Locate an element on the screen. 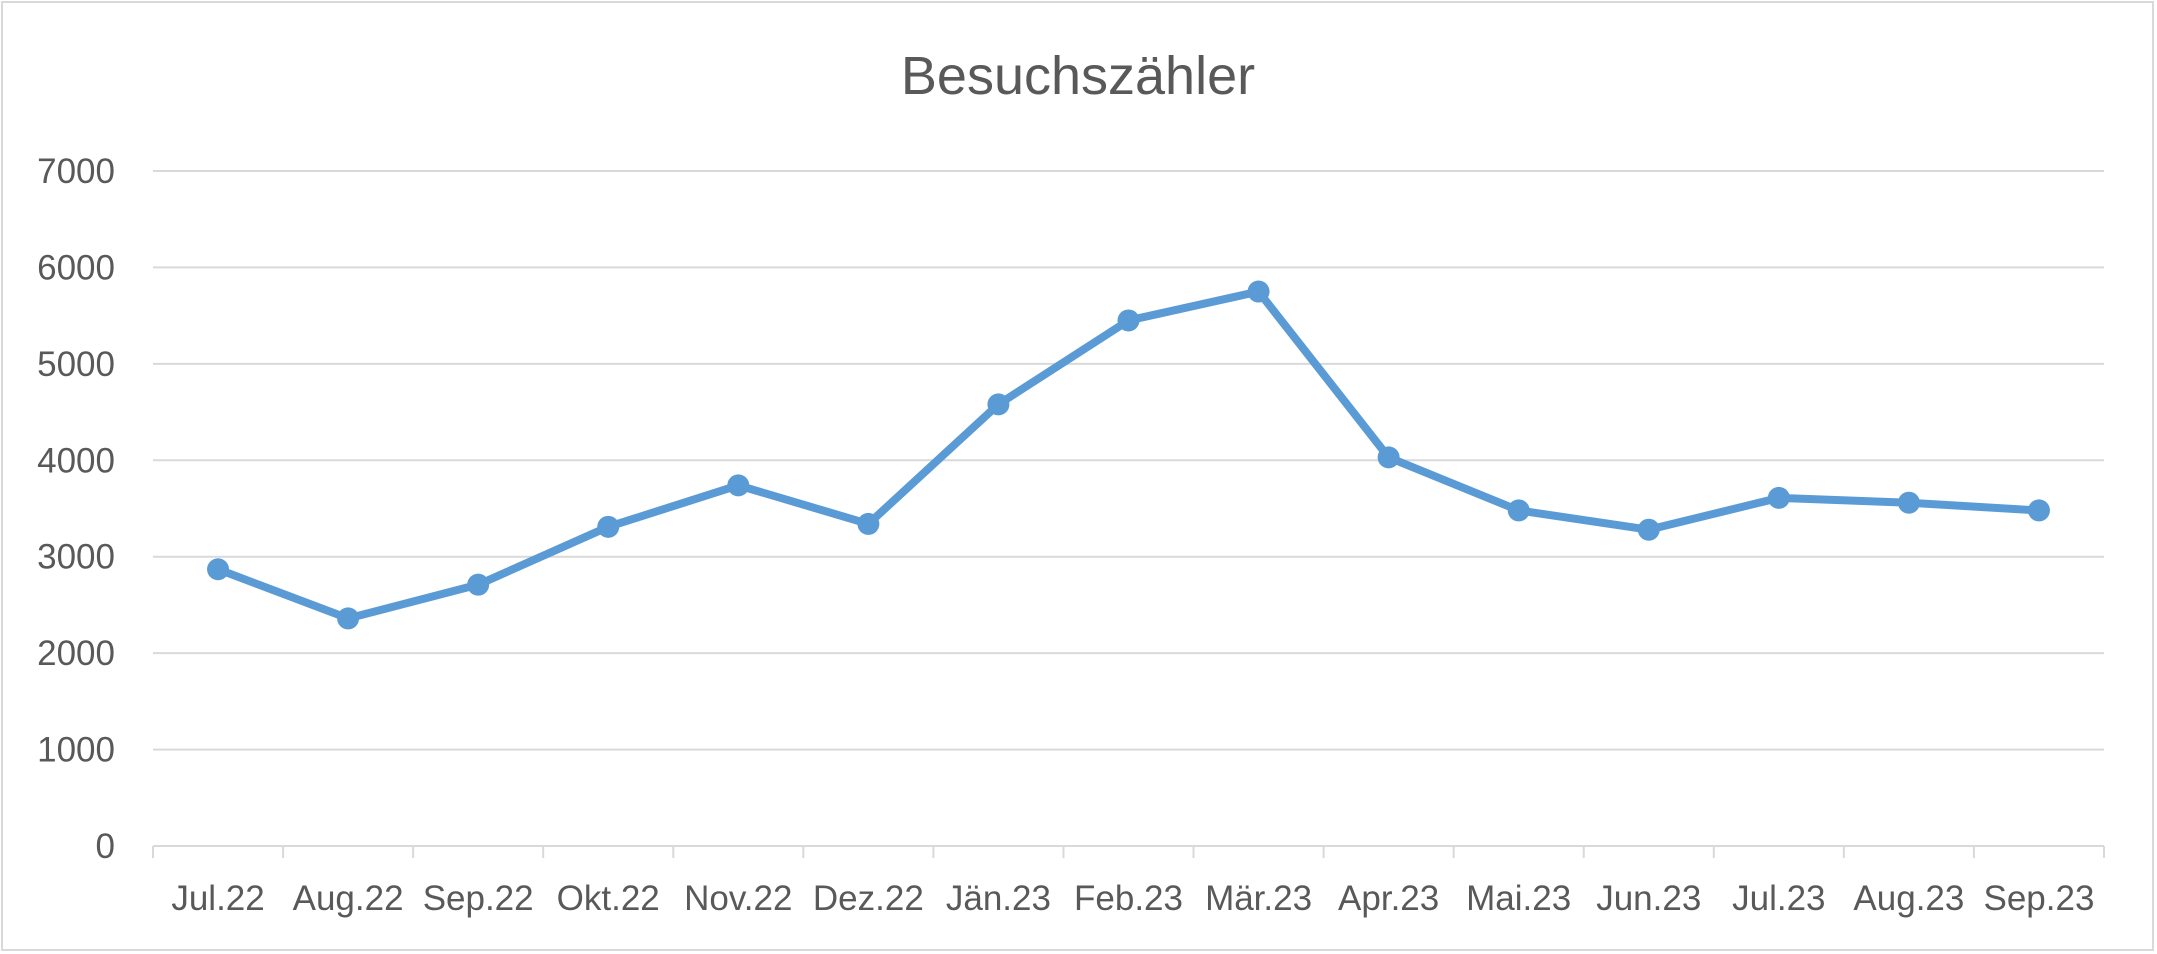  x-tick-label: Okt.22 is located at coordinates (608, 898).